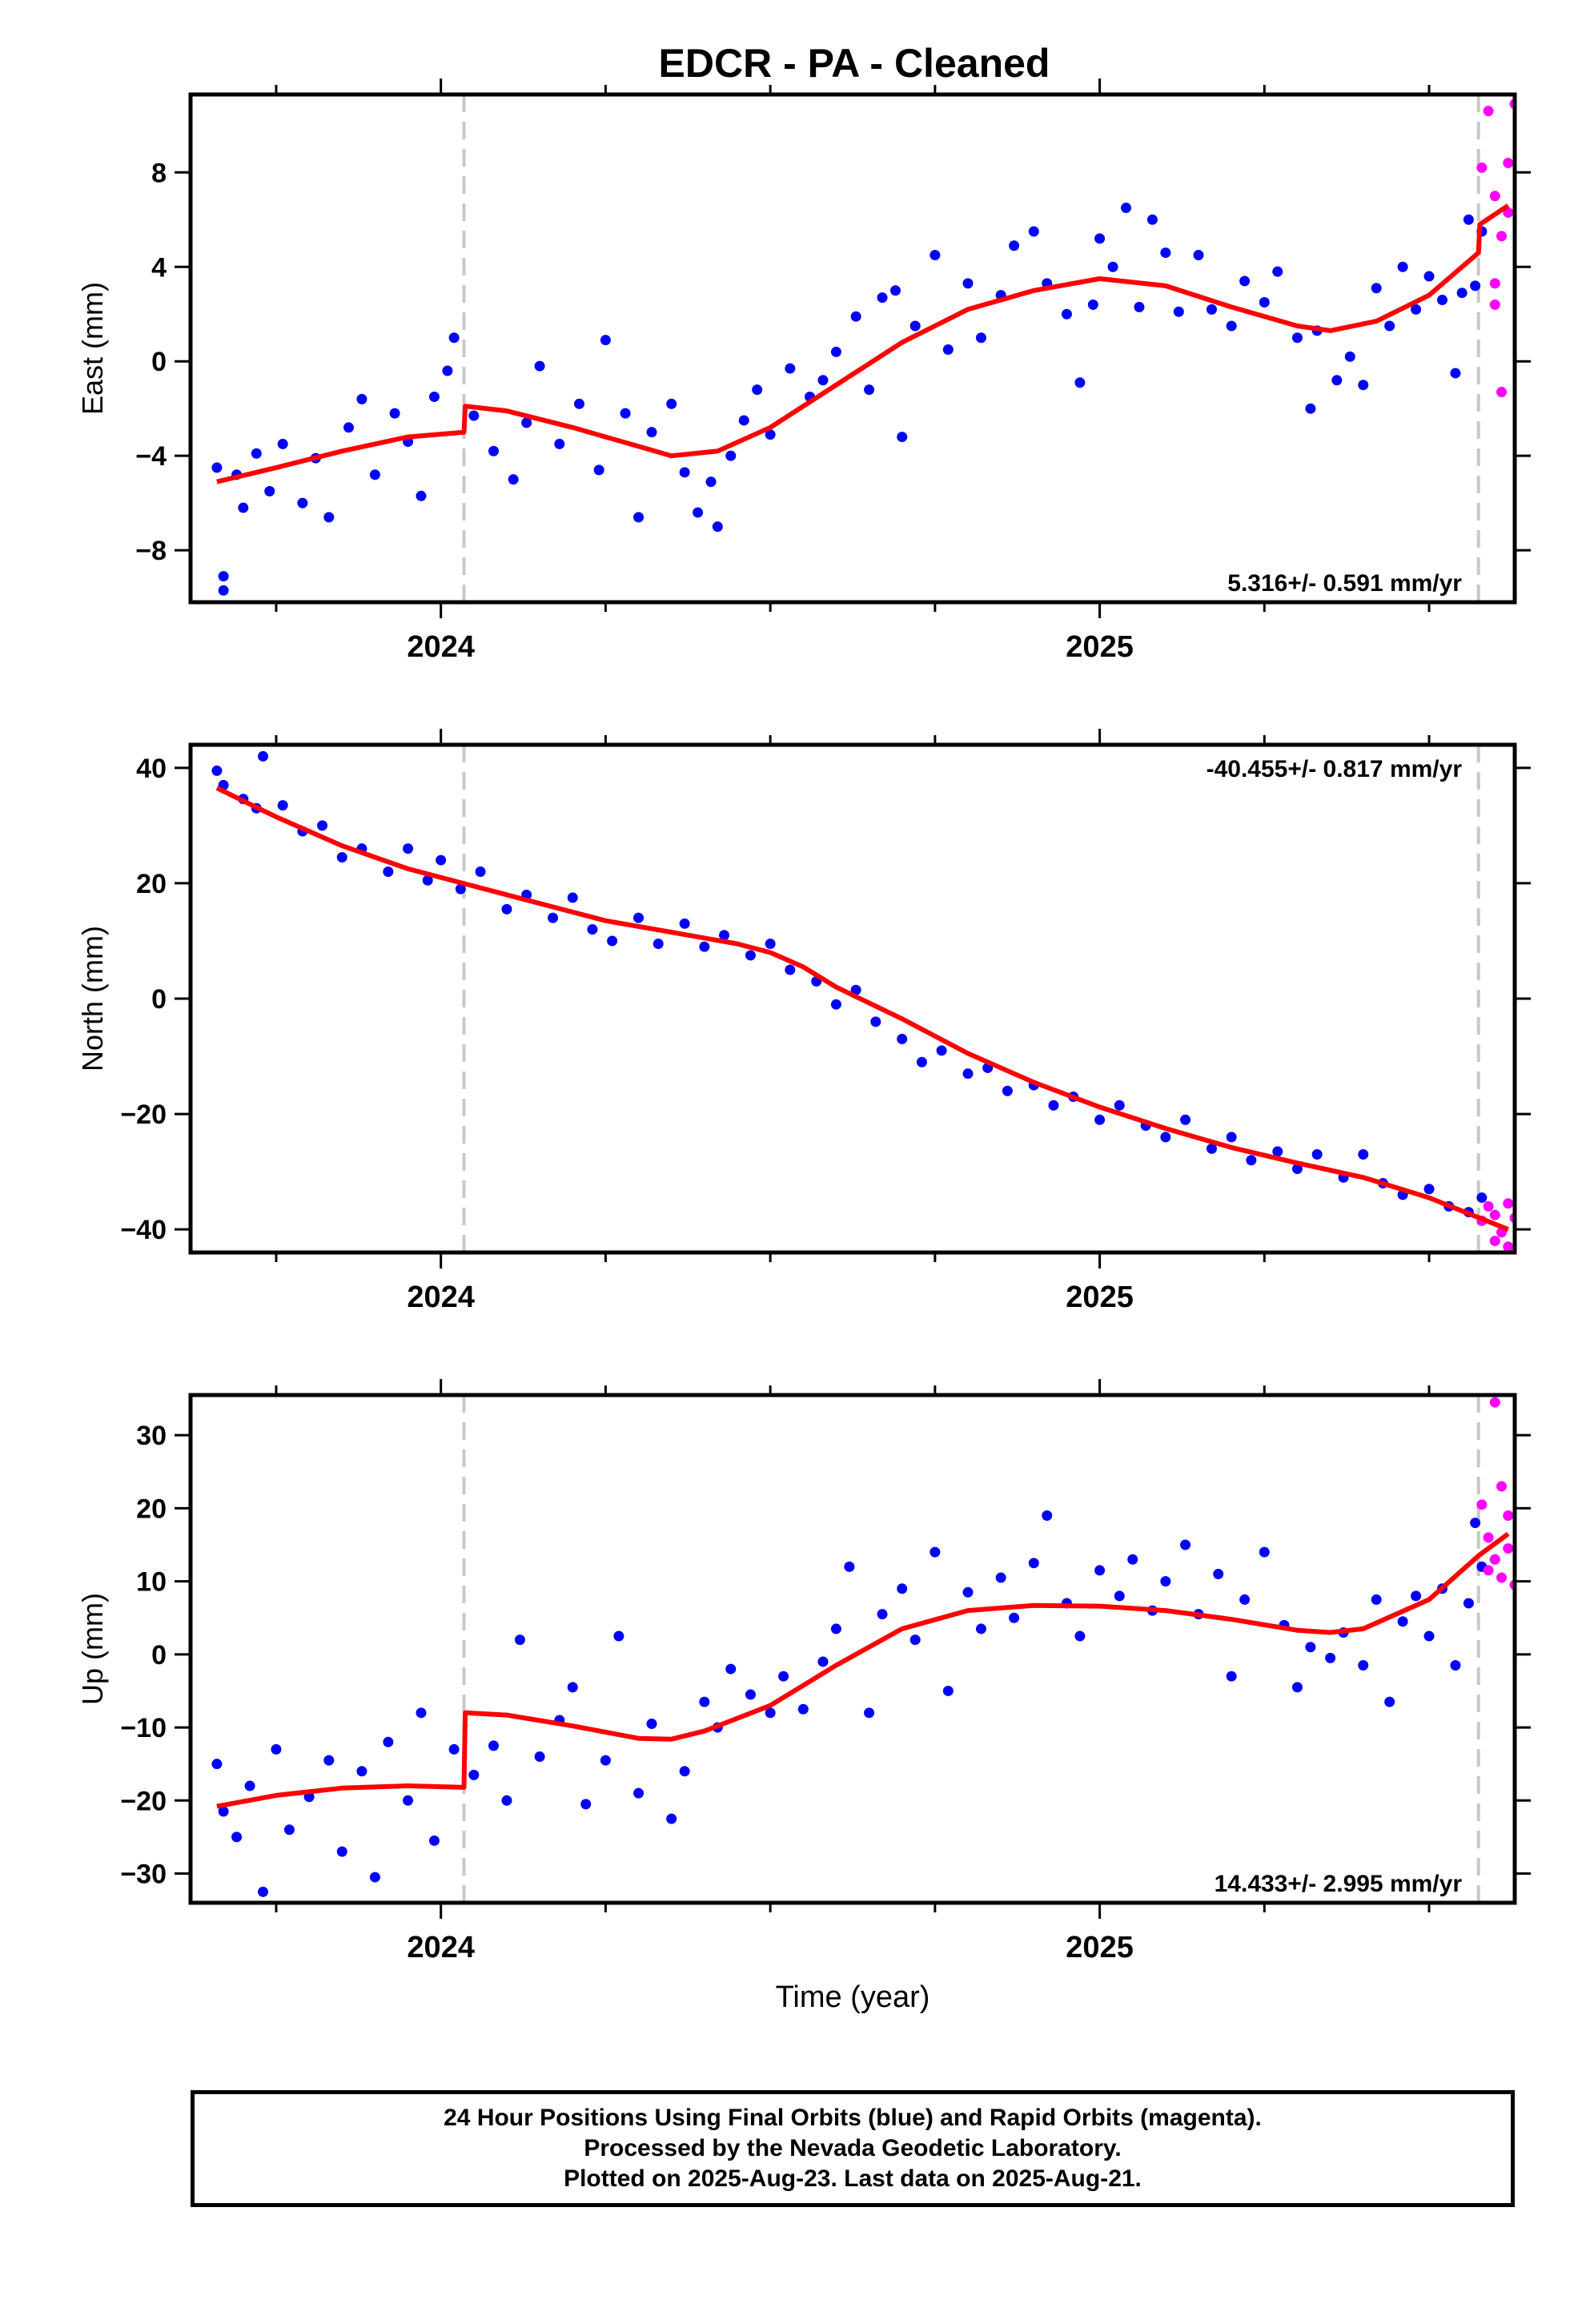  I want to click on rate-label: -40.455+/- 0.817 mm/yr, so click(1335, 769).